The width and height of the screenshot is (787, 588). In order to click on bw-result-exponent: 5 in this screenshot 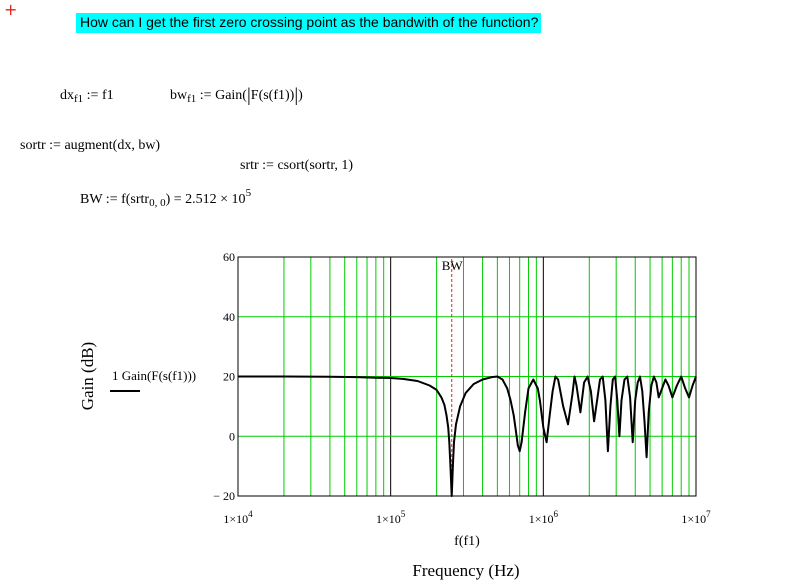, I will do `click(248, 193)`.